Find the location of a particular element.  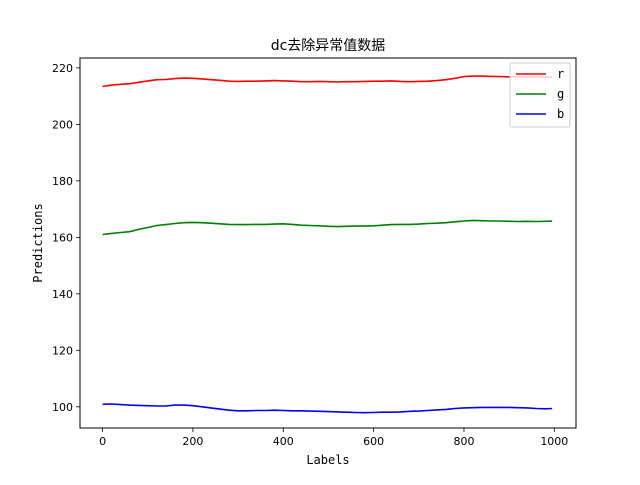

y-tick-label: 220 is located at coordinates (62, 68).